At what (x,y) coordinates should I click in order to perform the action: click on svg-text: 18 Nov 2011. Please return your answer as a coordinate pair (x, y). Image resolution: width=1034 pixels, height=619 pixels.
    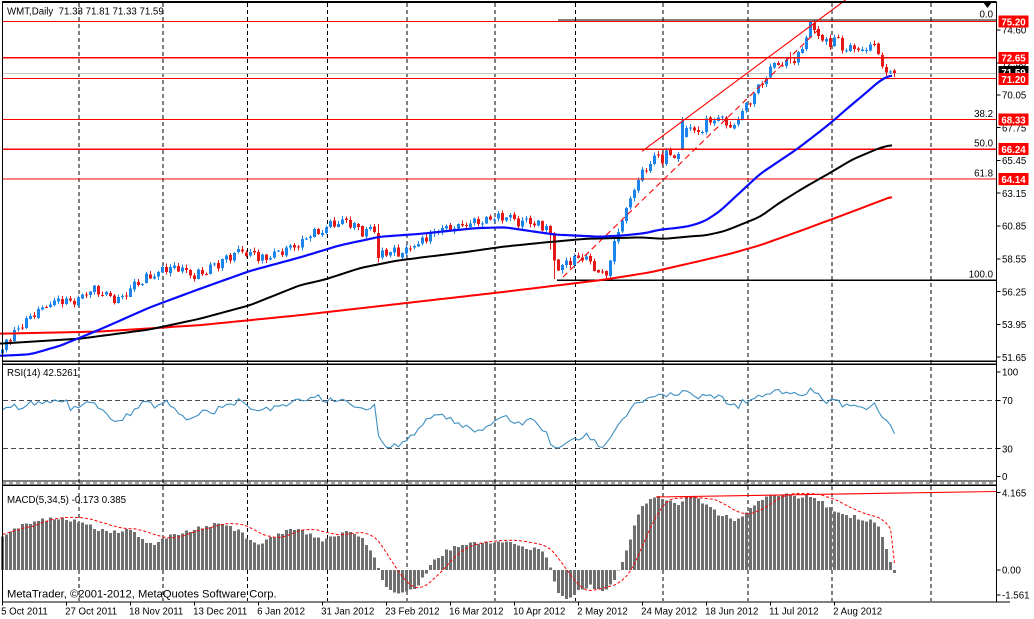
    Looking at the image, I should click on (156, 612).